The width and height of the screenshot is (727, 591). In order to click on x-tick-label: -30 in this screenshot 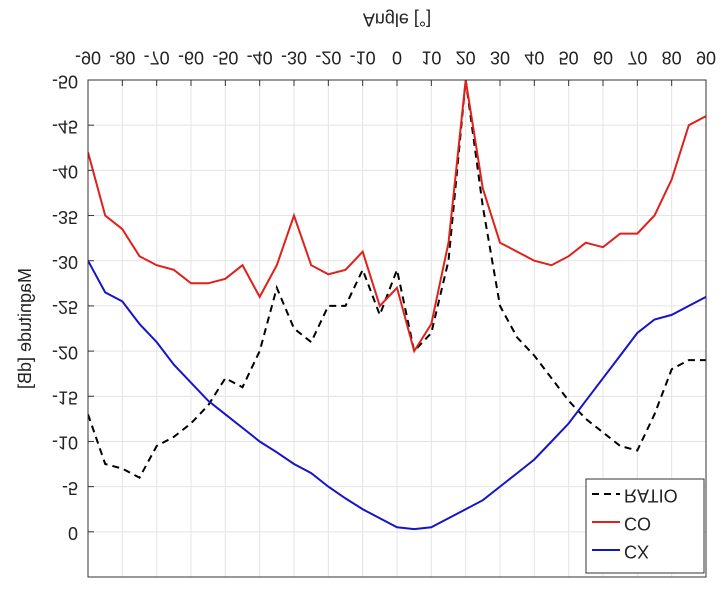, I will do `click(294, 57)`.